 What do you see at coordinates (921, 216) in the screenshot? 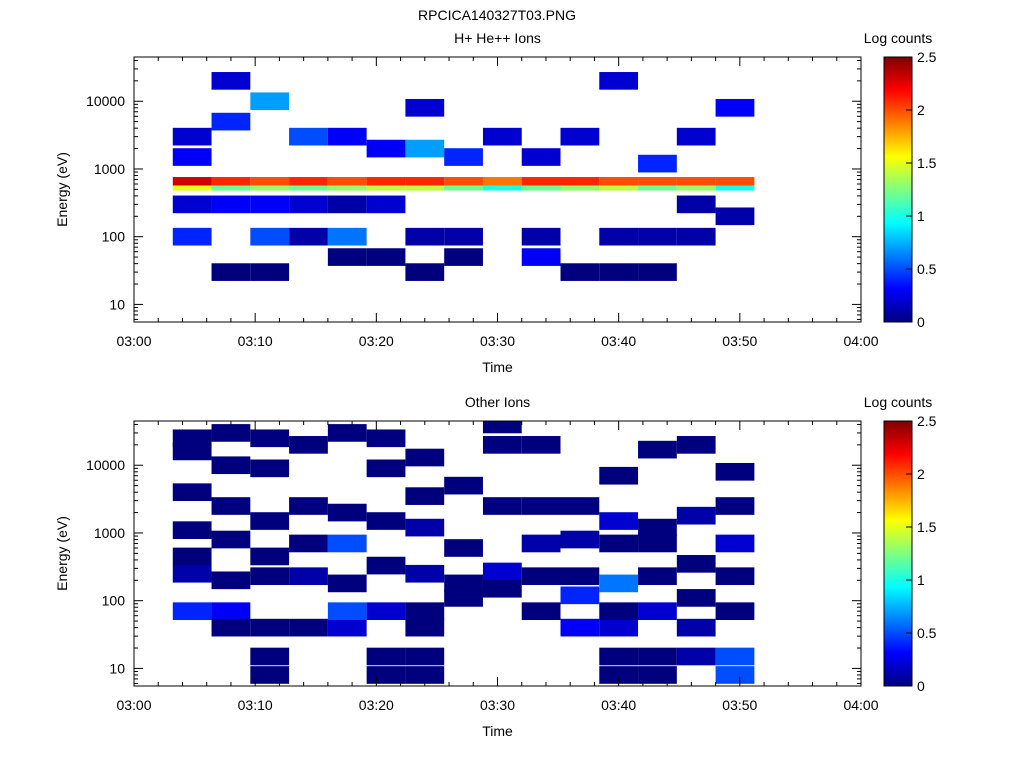
I see `colorbar-tick-label: 1` at bounding box center [921, 216].